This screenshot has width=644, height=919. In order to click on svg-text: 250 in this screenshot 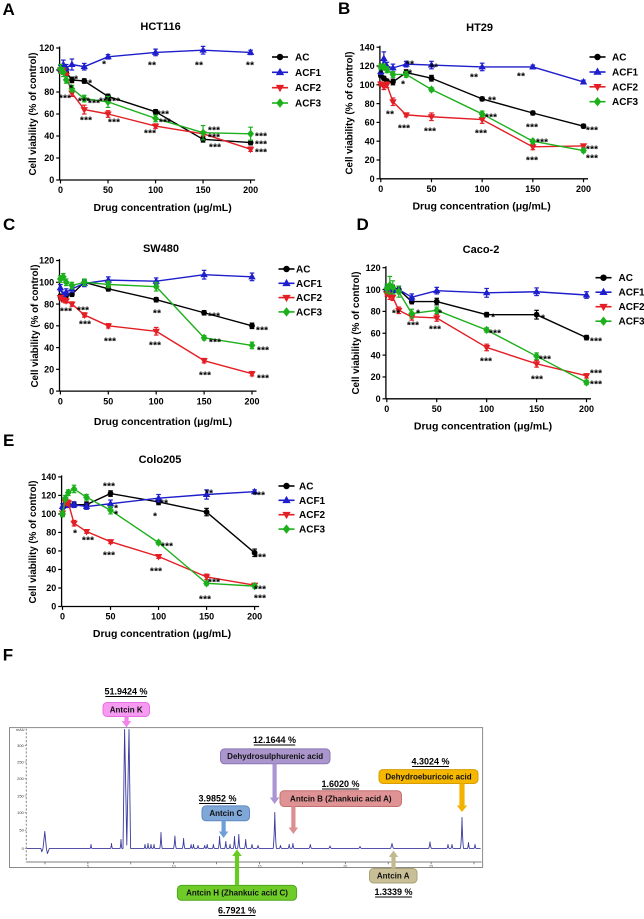, I will do `click(20, 761)`.